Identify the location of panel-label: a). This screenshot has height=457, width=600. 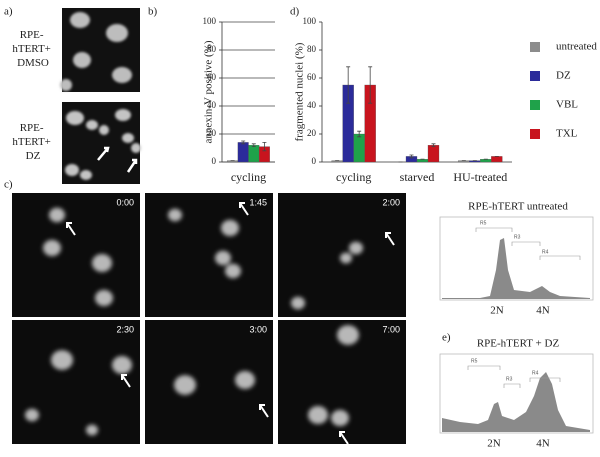
(8, 12).